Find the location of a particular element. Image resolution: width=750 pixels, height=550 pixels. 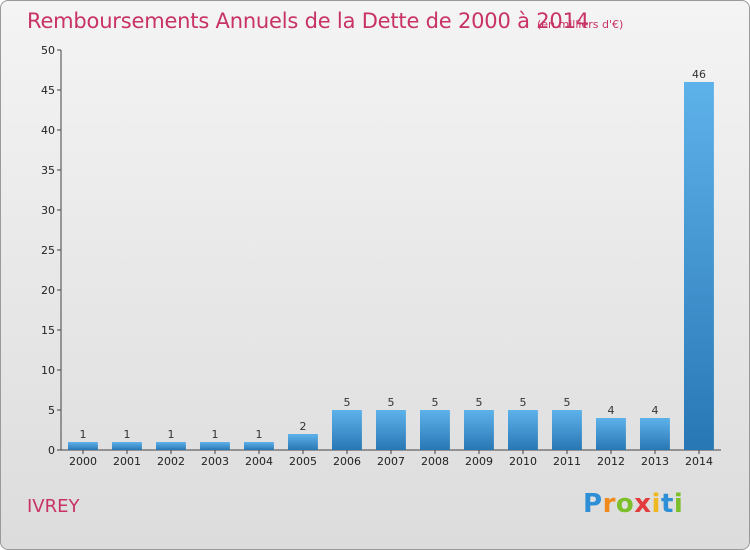

y-tick-label: 45 is located at coordinates (48, 90).